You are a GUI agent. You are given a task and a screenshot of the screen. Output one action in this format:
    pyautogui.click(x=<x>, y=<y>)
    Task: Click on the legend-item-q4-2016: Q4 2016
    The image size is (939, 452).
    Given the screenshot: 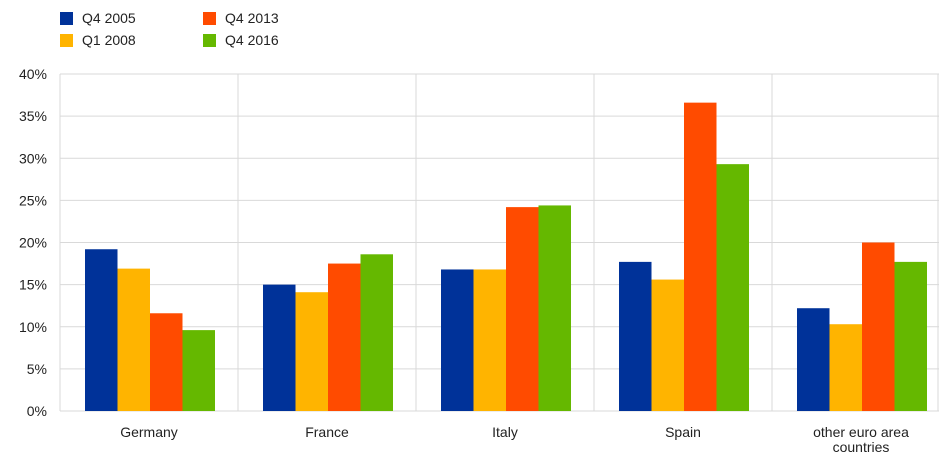 What is the action you would take?
    pyautogui.click(x=241, y=40)
    